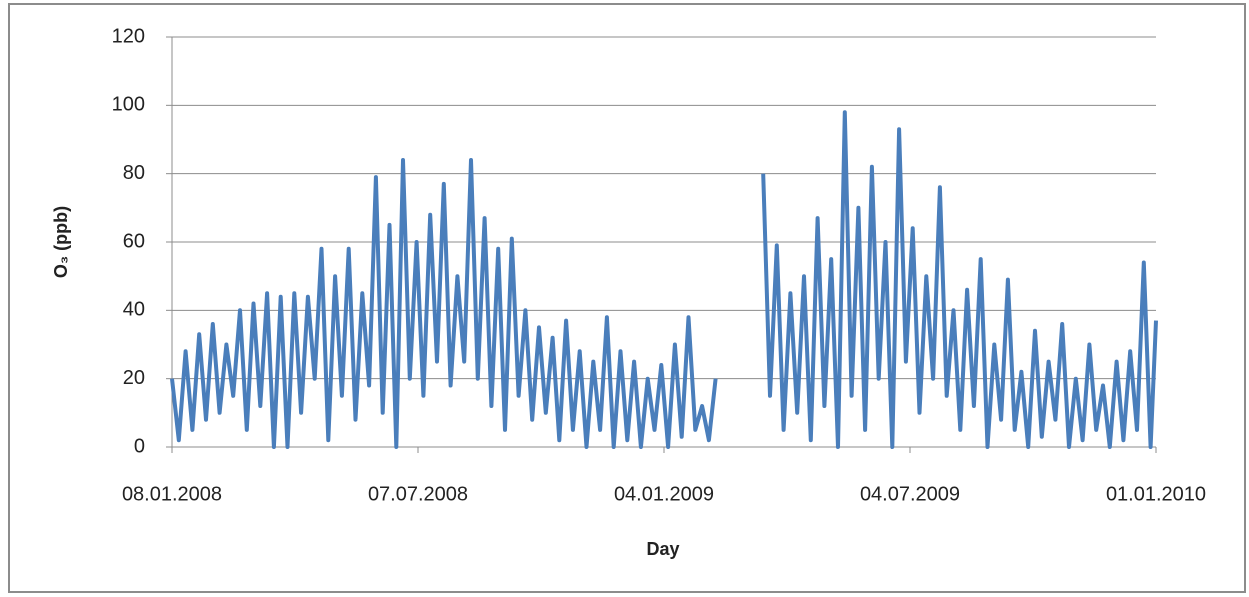 The width and height of the screenshot is (1249, 597). I want to click on x-axis-label: Day, so click(662, 549).